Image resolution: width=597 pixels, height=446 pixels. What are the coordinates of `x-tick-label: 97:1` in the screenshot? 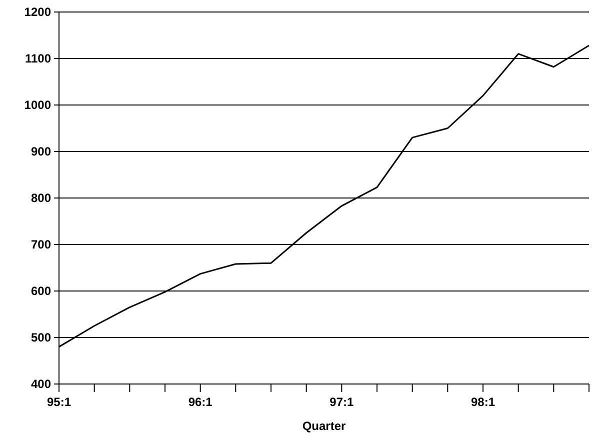 It's located at (342, 402).